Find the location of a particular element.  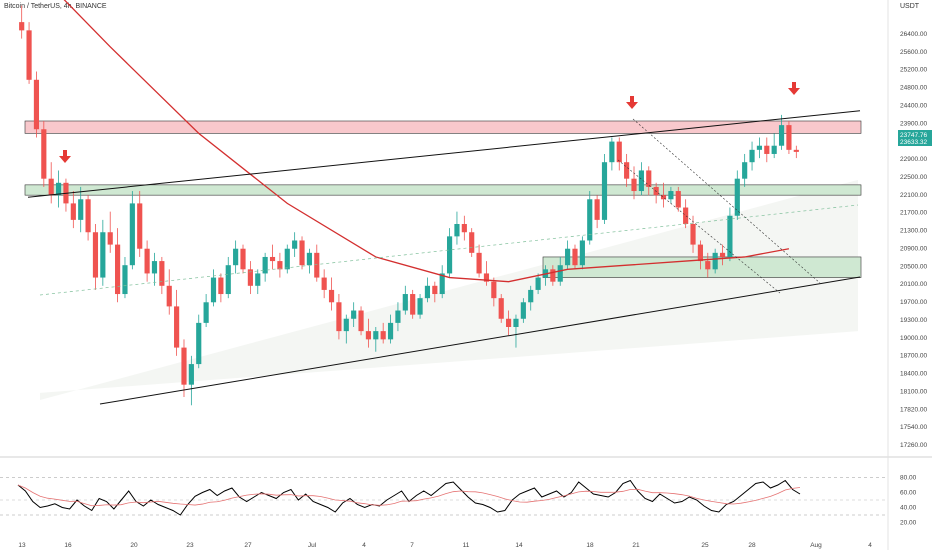

price-tick-label: 19700.00 is located at coordinates (913, 302).